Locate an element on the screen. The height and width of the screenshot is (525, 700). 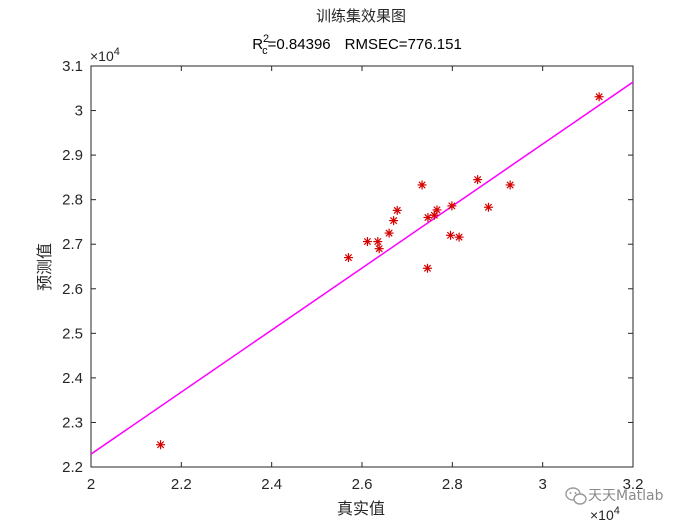
chart-subtitle: R2 c=0.84396 RMSEC=776.151 is located at coordinates (357, 45).